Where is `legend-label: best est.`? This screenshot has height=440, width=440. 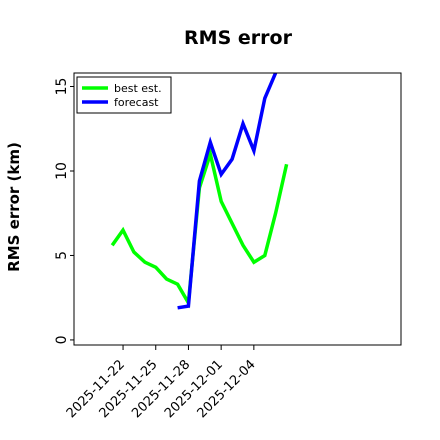 legend-label: best est. is located at coordinates (138, 88).